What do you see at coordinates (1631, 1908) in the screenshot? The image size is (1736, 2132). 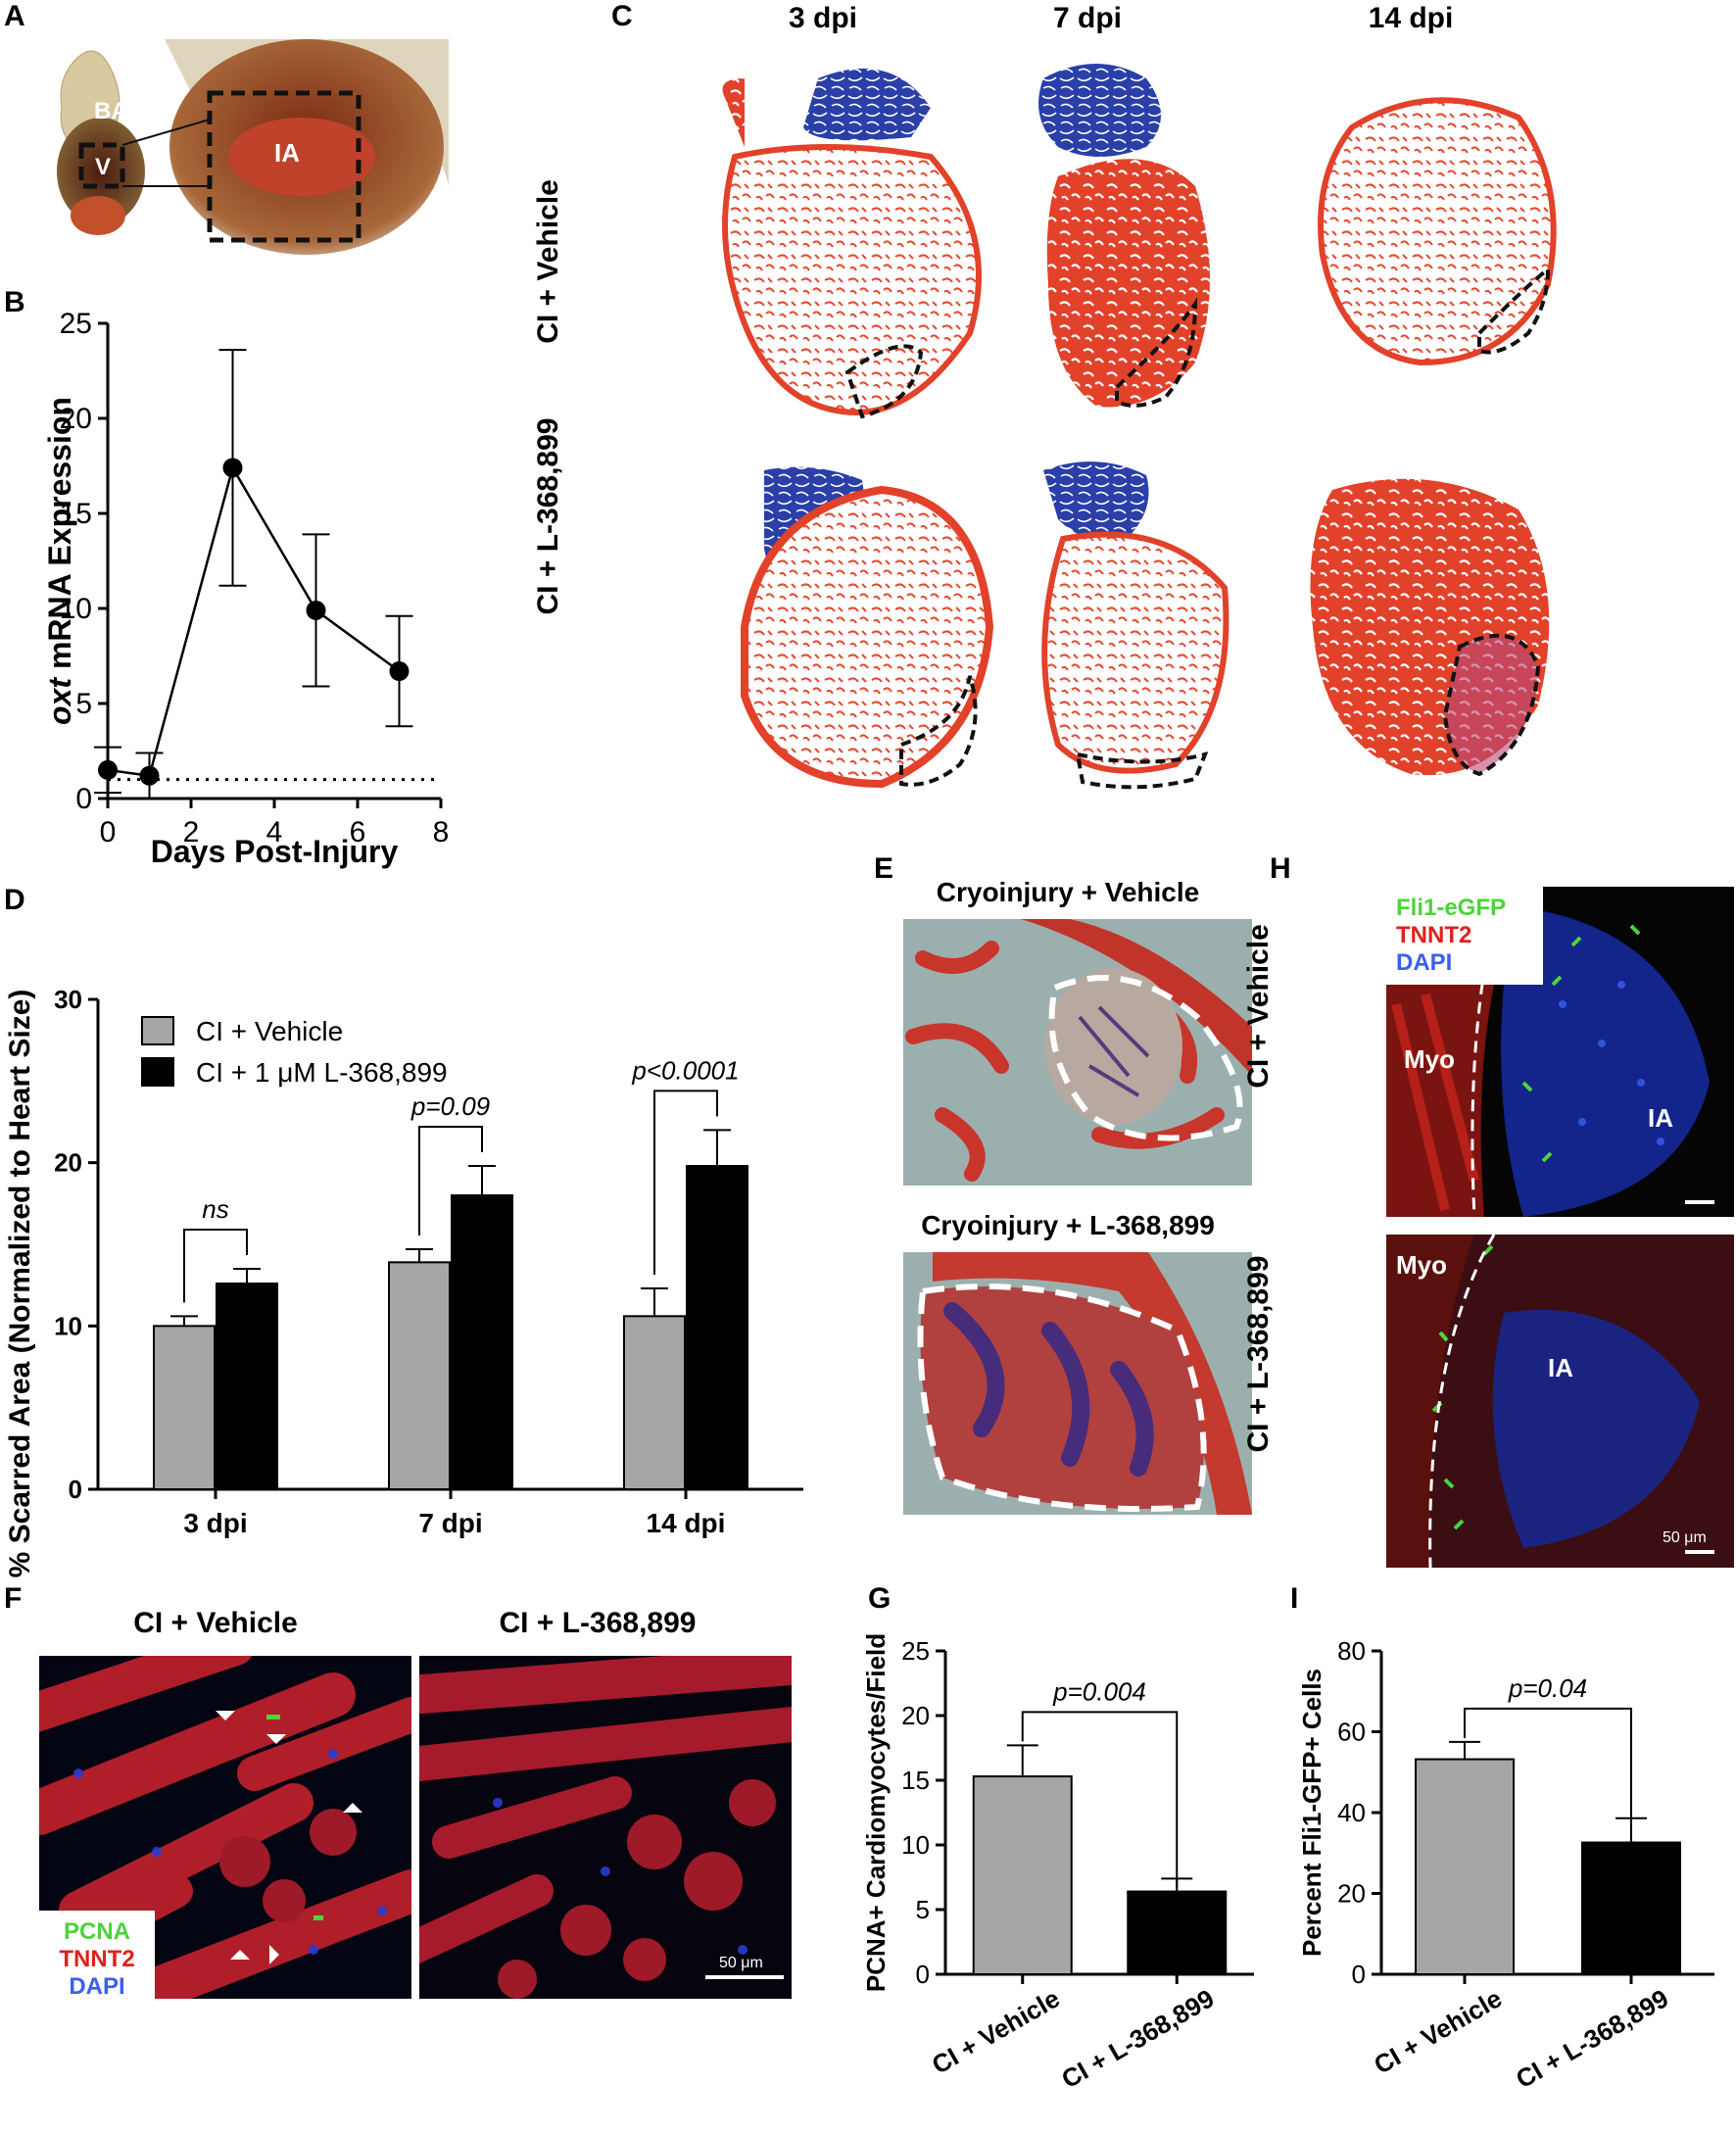 I see `chart-i-bar` at bounding box center [1631, 1908].